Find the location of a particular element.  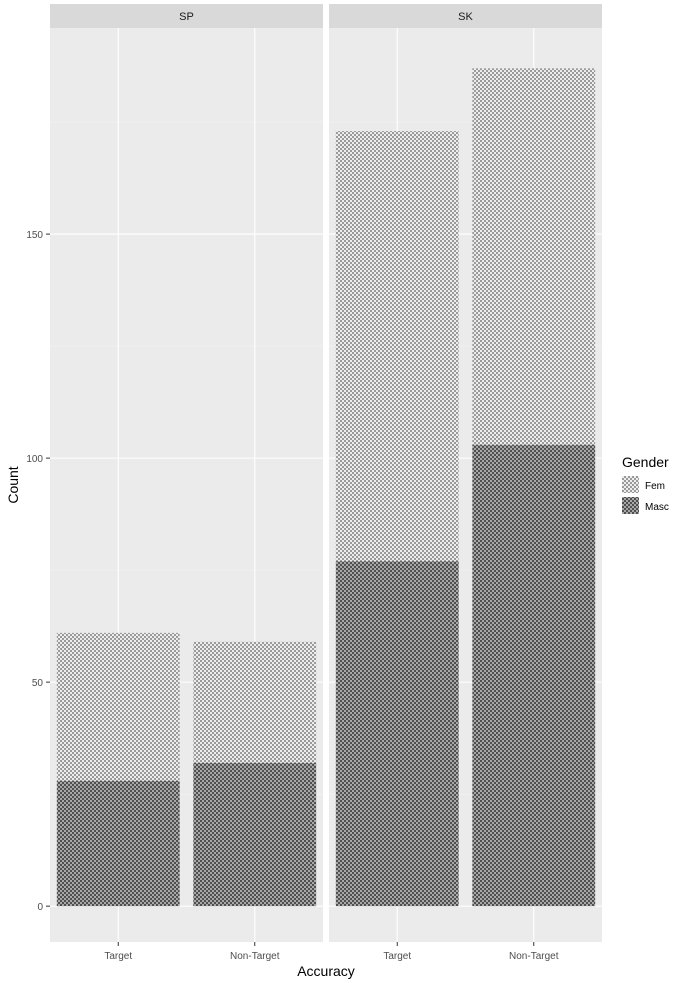

y-tick-label: 100 is located at coordinates (34, 459).